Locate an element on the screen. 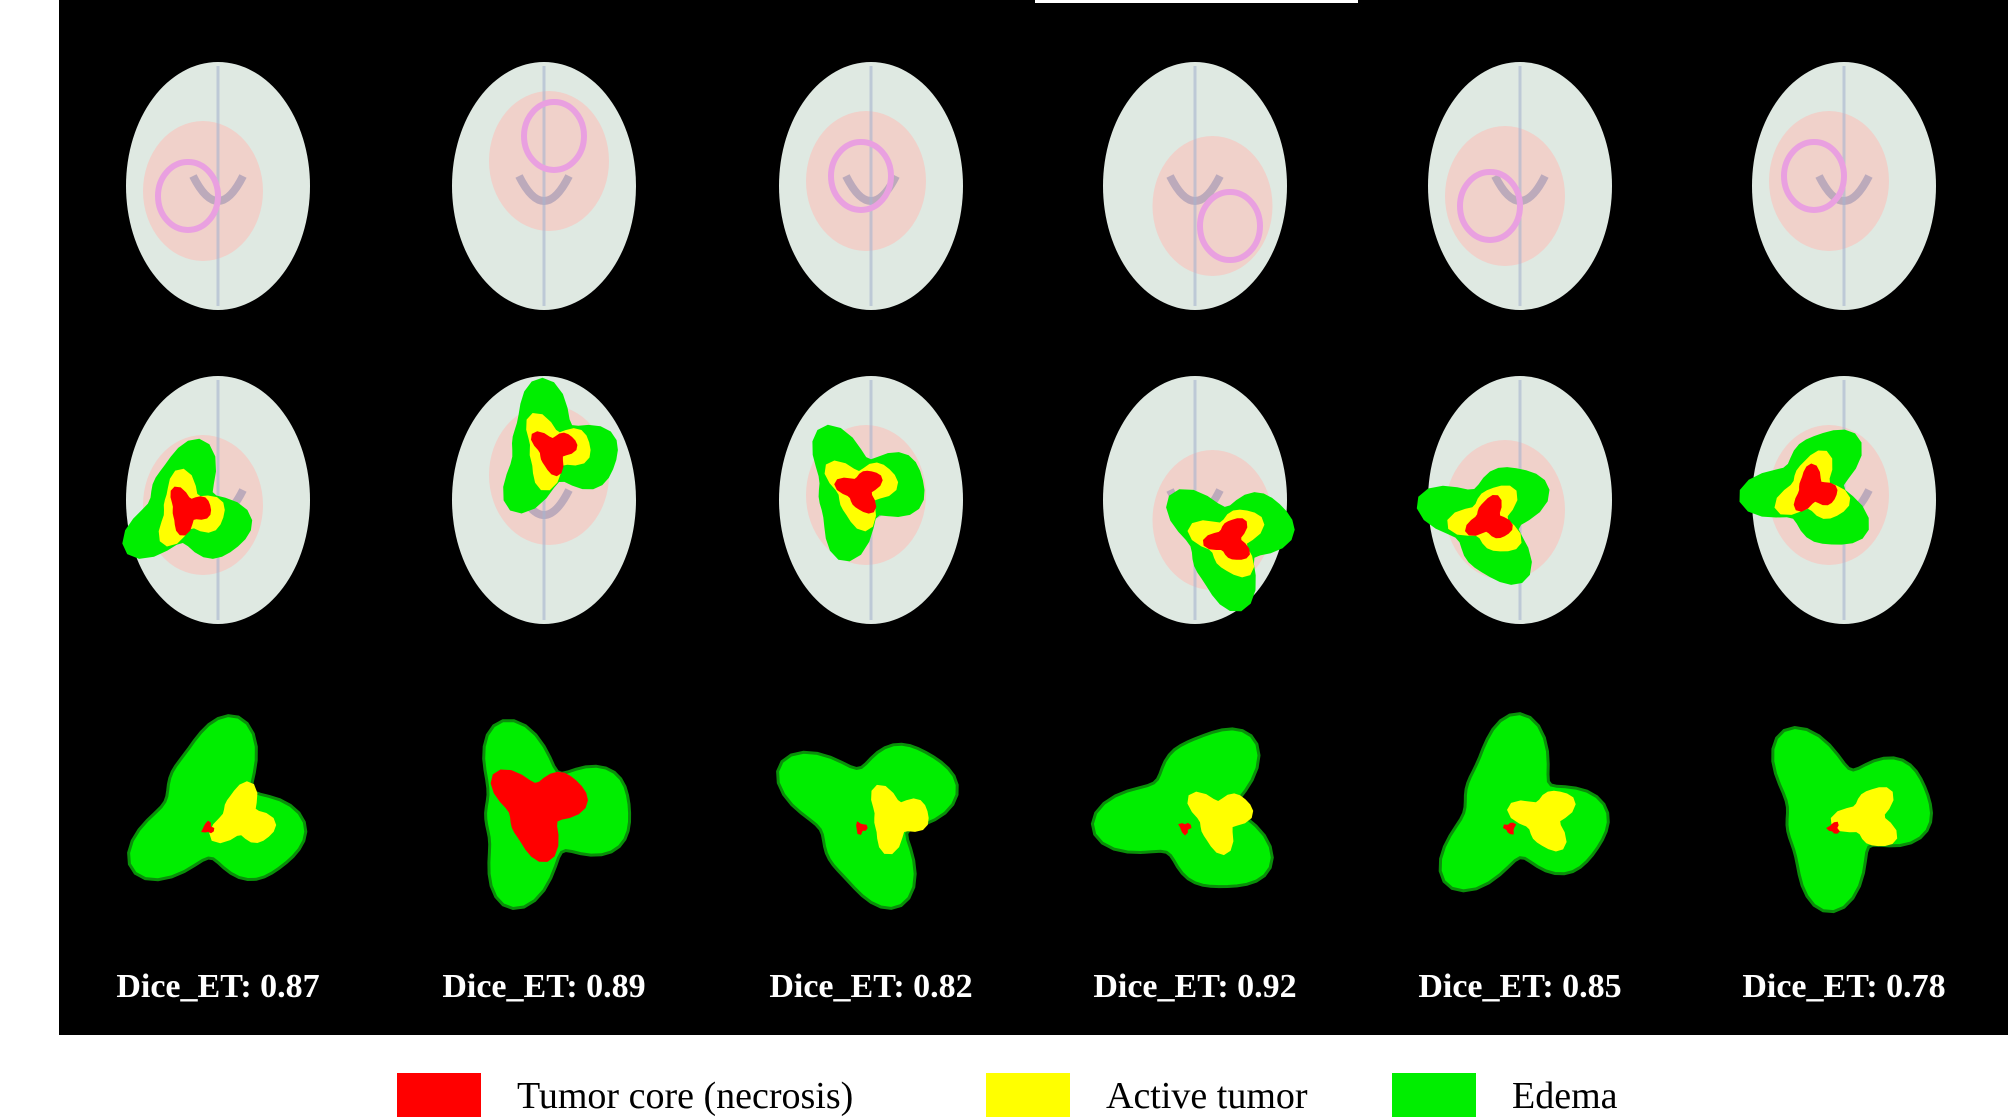  legend-label: Edema is located at coordinates (1565, 1096).